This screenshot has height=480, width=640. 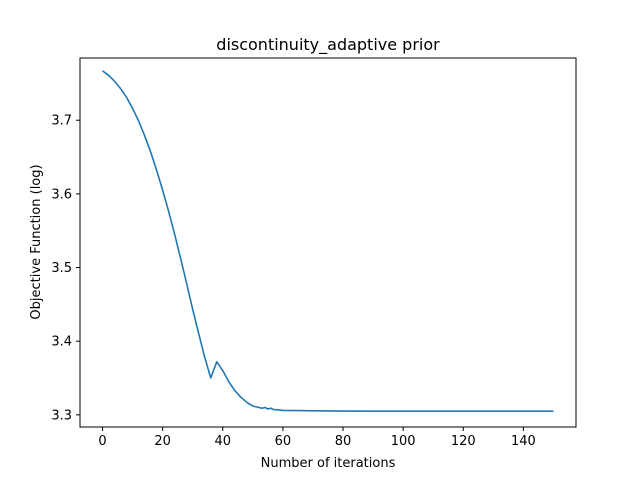 I want to click on y-tick-label: 3.6, so click(x=61, y=194).